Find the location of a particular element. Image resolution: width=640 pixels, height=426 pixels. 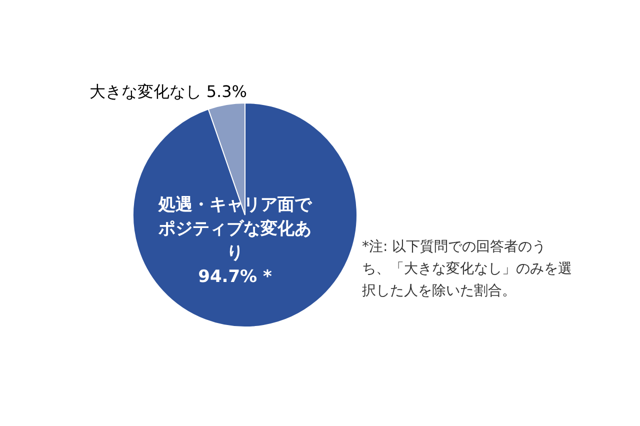

slice-label: 大きな変化なし 5.3% is located at coordinates (168, 91).